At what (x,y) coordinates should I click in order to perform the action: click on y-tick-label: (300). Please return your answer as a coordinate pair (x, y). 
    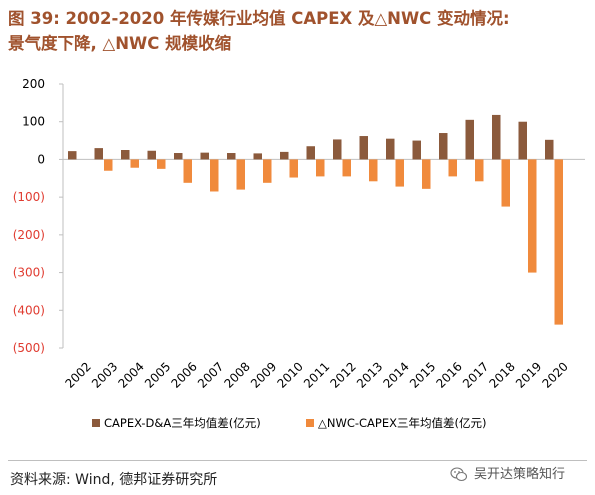
    Looking at the image, I should click on (29, 273).